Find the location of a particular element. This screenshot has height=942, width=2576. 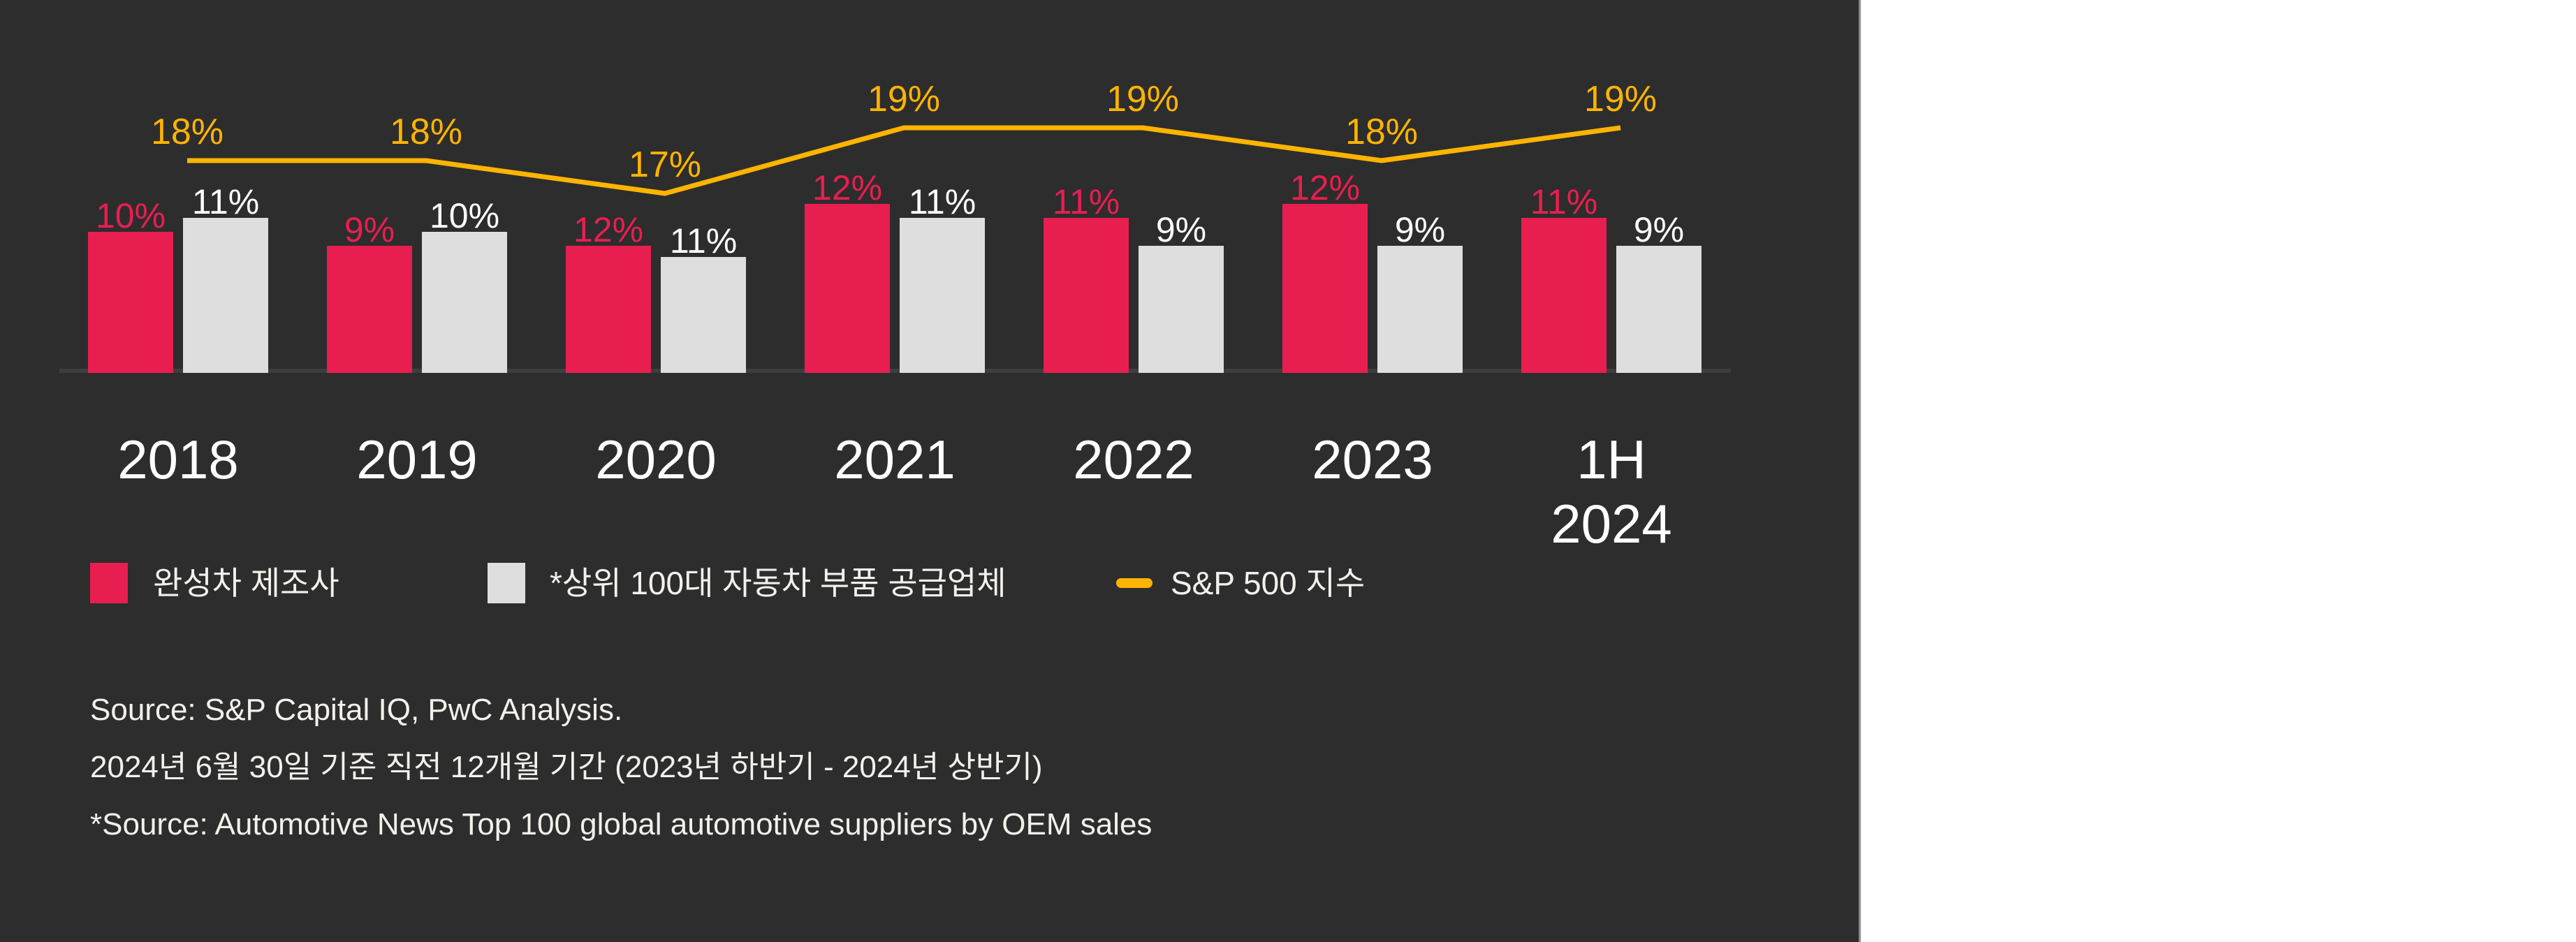

sp500-line-path is located at coordinates (904, 160).